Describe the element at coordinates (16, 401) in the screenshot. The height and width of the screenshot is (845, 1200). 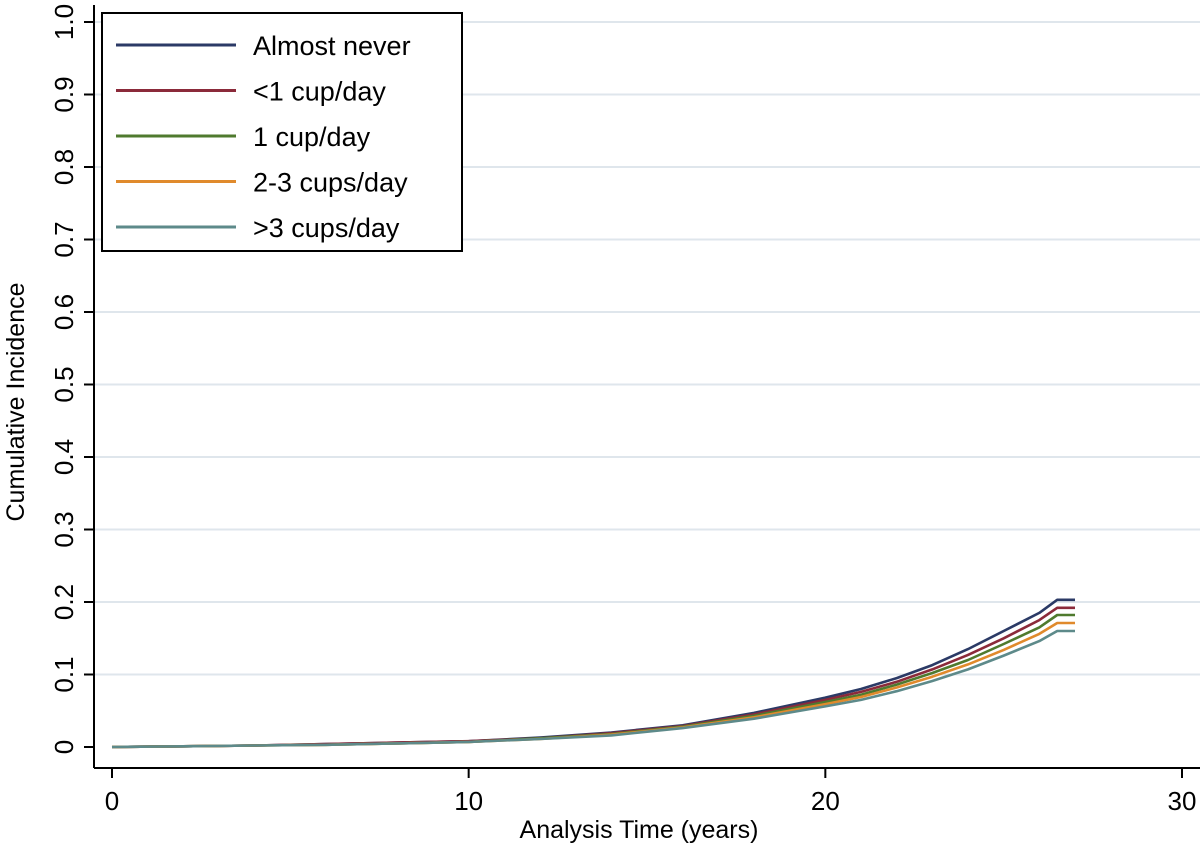
I see `y-axis-title: Cumulative Incidence` at that location.